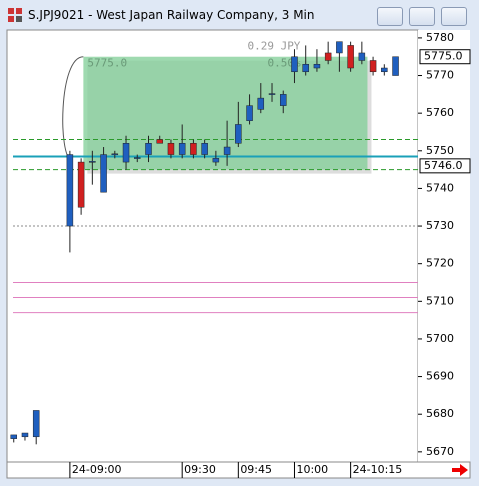  I want to click on price-marker-label: 5775.0, so click(443, 56).